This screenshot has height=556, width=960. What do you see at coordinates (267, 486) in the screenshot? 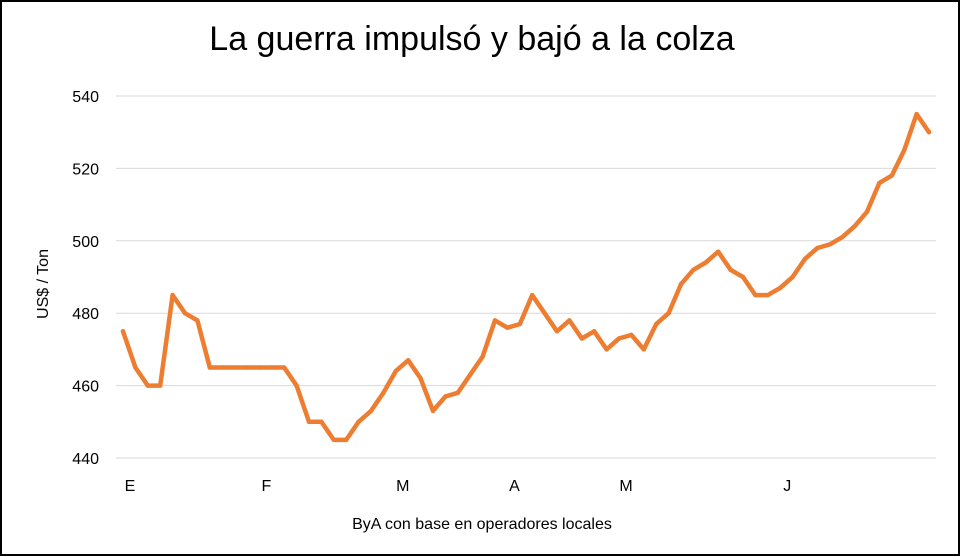
I see `x-tick-label: F` at bounding box center [267, 486].